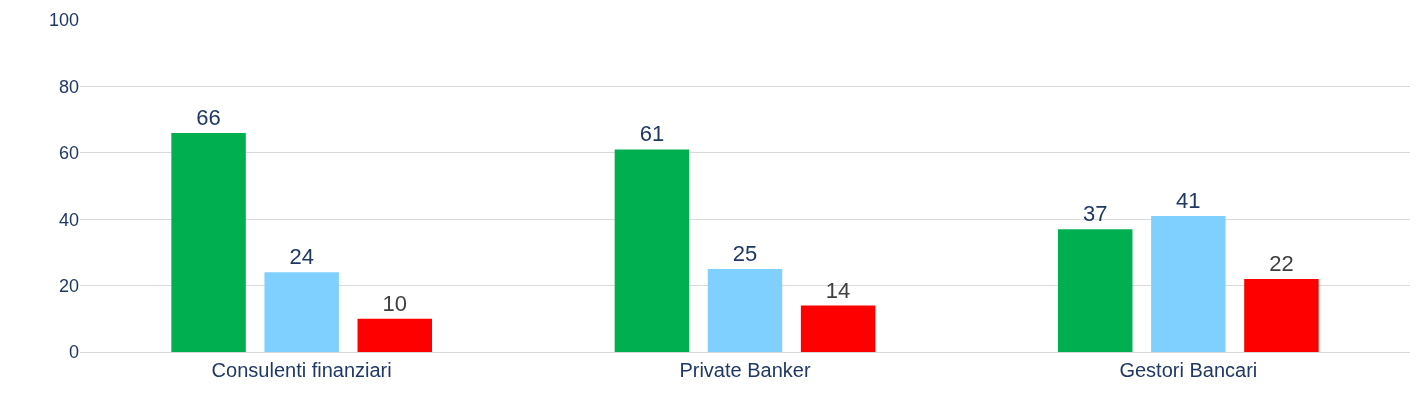 The image size is (1420, 405). Describe the element at coordinates (745, 370) in the screenshot. I see `x-tick-label: Private Banker` at that location.